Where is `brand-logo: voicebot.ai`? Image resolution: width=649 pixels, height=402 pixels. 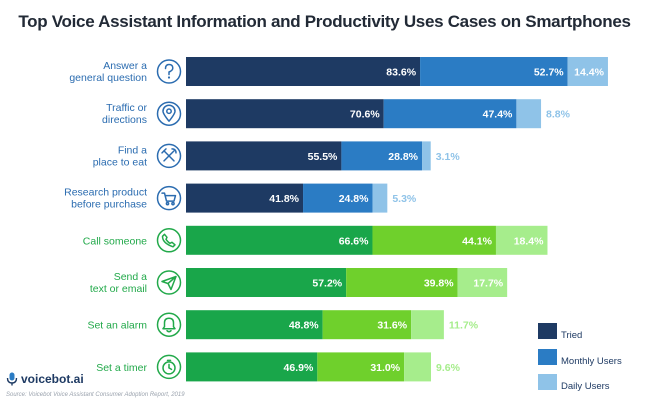 brand-logo: voicebot.ai is located at coordinates (45, 379).